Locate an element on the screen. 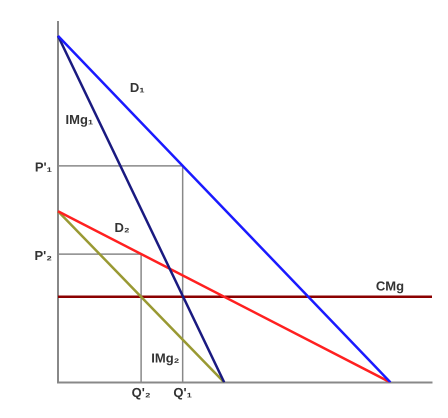 The height and width of the screenshot is (418, 448). ref-line-label: P'₁ is located at coordinates (43, 166).